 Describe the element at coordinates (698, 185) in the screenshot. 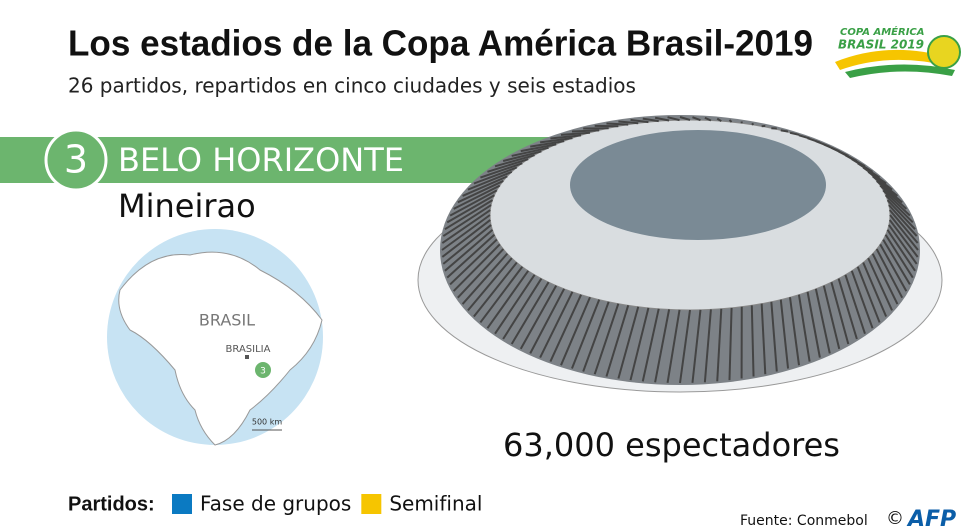

I see `stadium-field` at that location.